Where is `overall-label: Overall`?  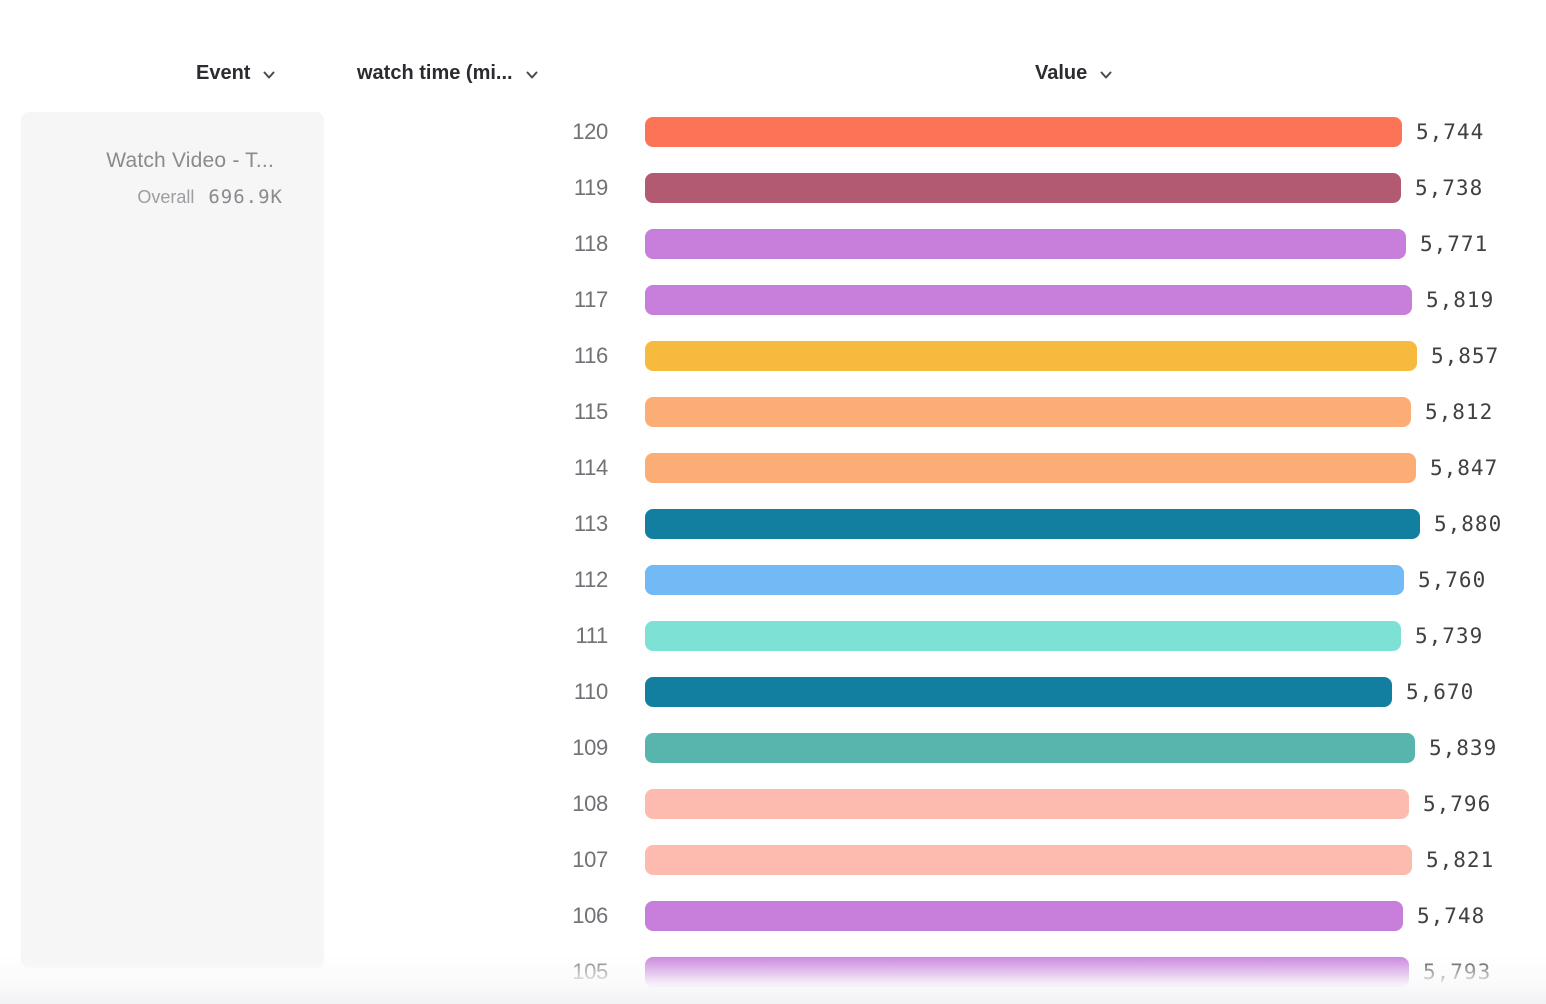
overall-label: Overall is located at coordinates (166, 197).